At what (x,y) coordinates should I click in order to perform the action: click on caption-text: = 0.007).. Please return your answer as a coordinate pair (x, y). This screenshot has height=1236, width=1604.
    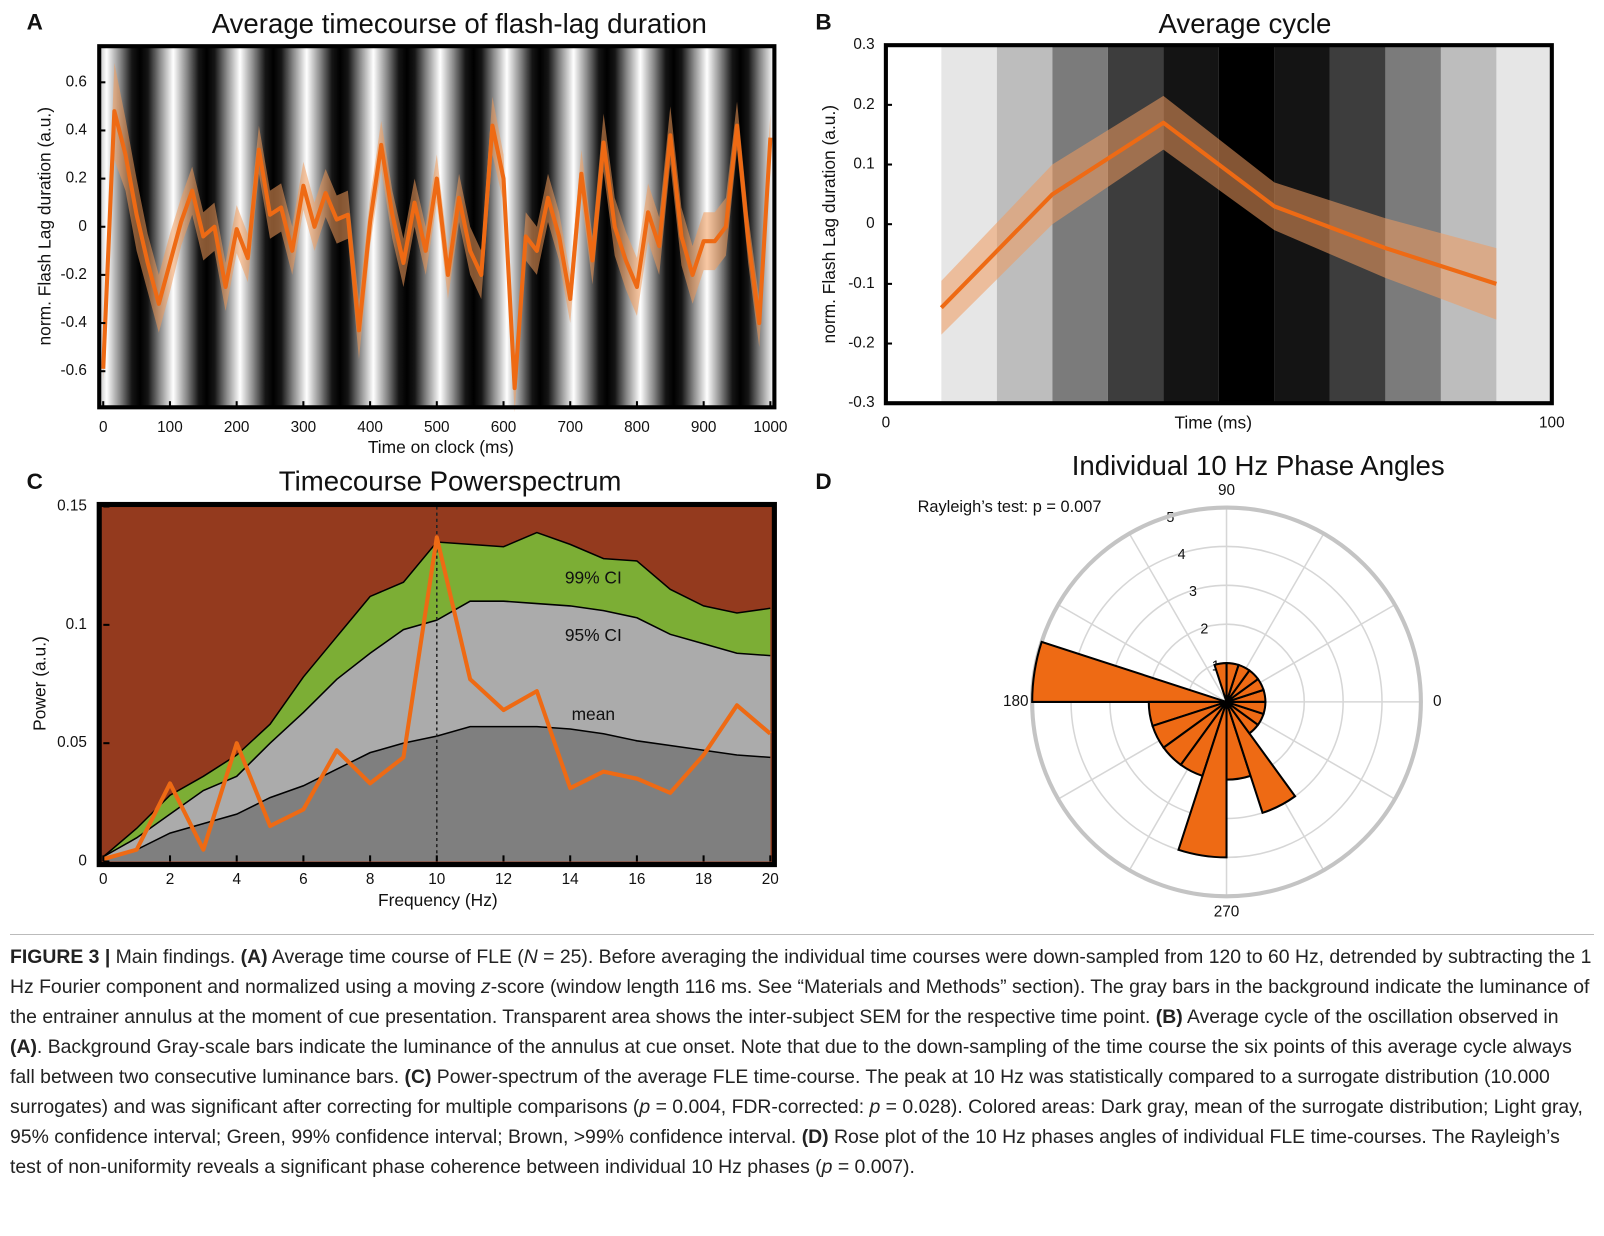
    Looking at the image, I should click on (873, 1167).